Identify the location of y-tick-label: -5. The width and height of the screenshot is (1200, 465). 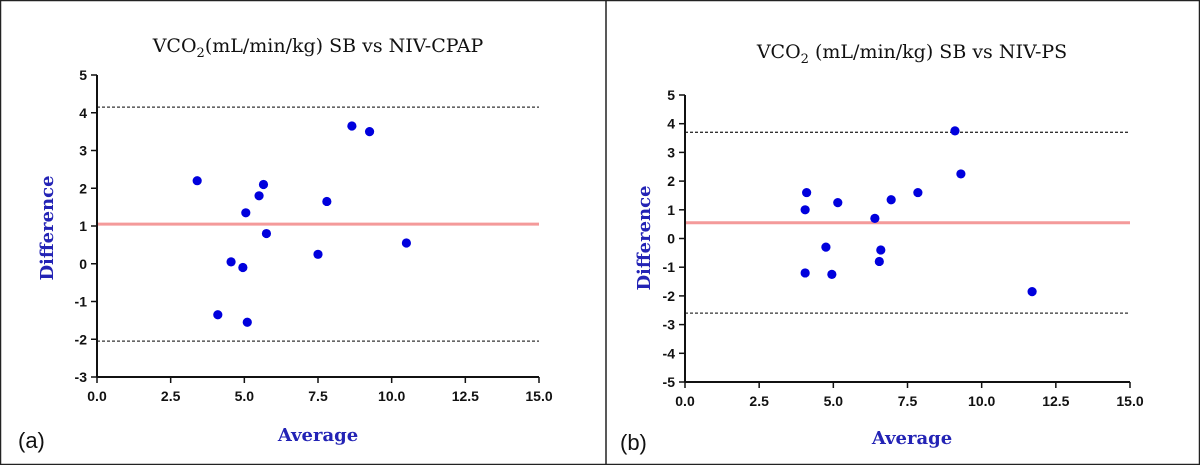
(669, 382).